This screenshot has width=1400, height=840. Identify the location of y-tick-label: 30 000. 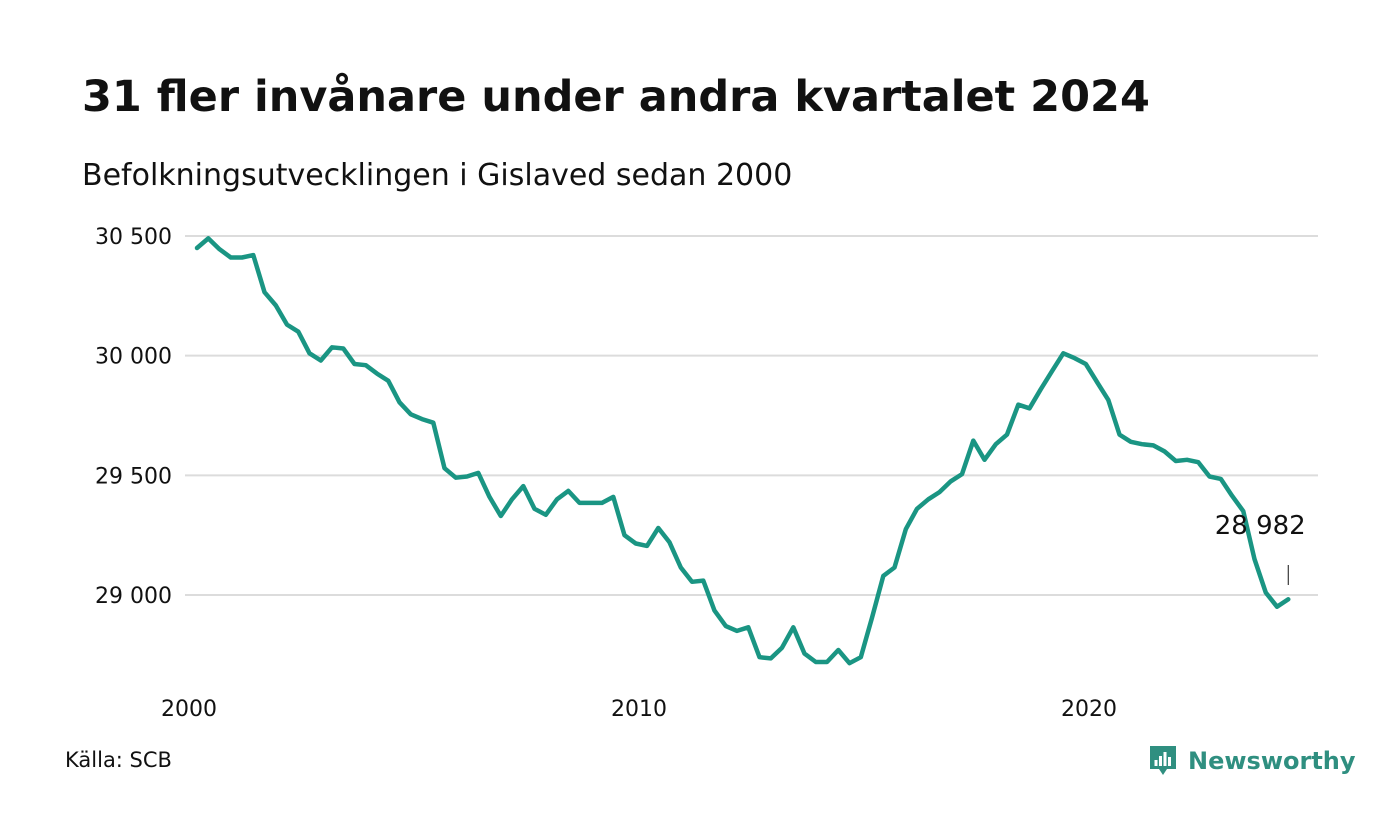
(133, 357).